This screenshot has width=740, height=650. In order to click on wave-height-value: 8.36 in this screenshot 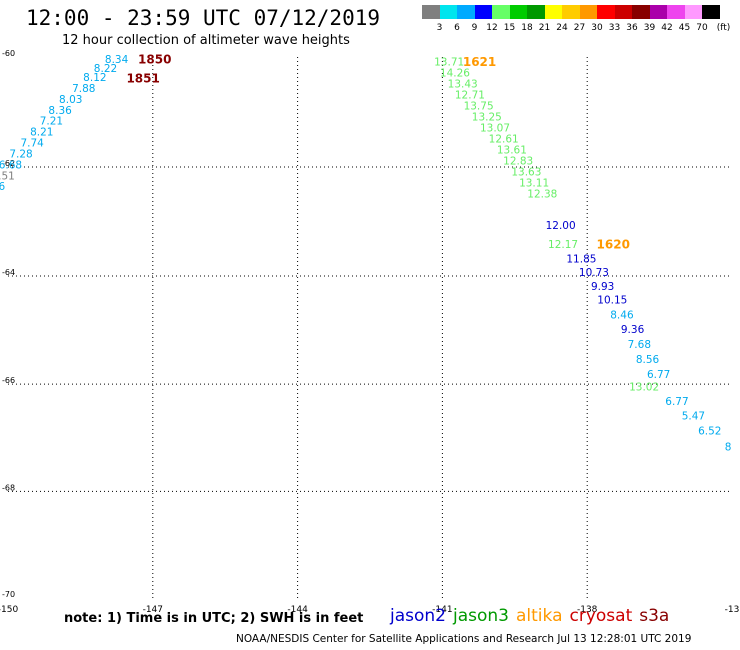, I will do `click(60, 111)`.